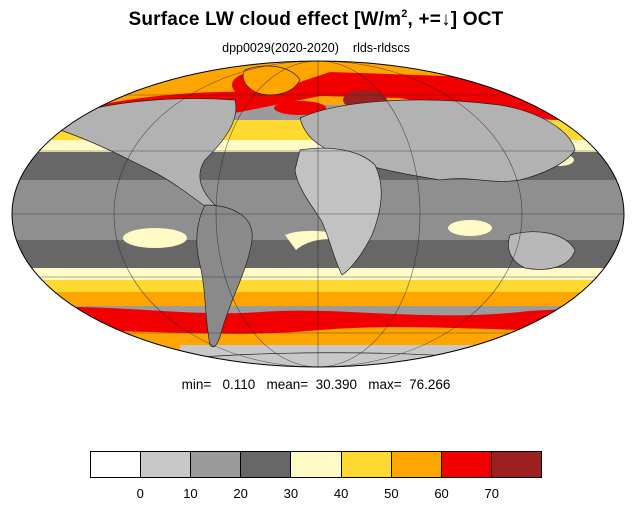 The width and height of the screenshot is (632, 506). What do you see at coordinates (291, 493) in the screenshot?
I see `colorbar-tick-label: 30` at bounding box center [291, 493].